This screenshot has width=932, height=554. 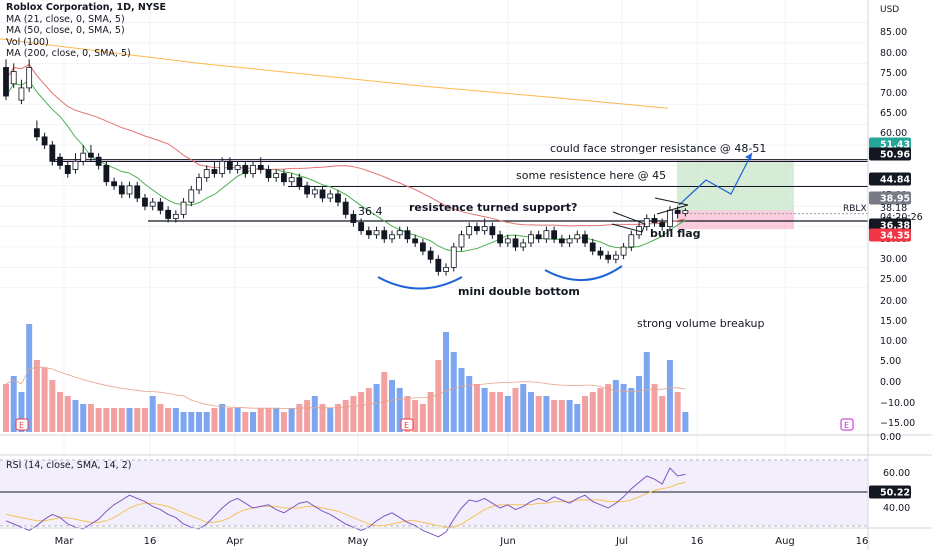 What do you see at coordinates (893, 113) in the screenshot?
I see `price-tick-label: 65.00` at bounding box center [893, 113].